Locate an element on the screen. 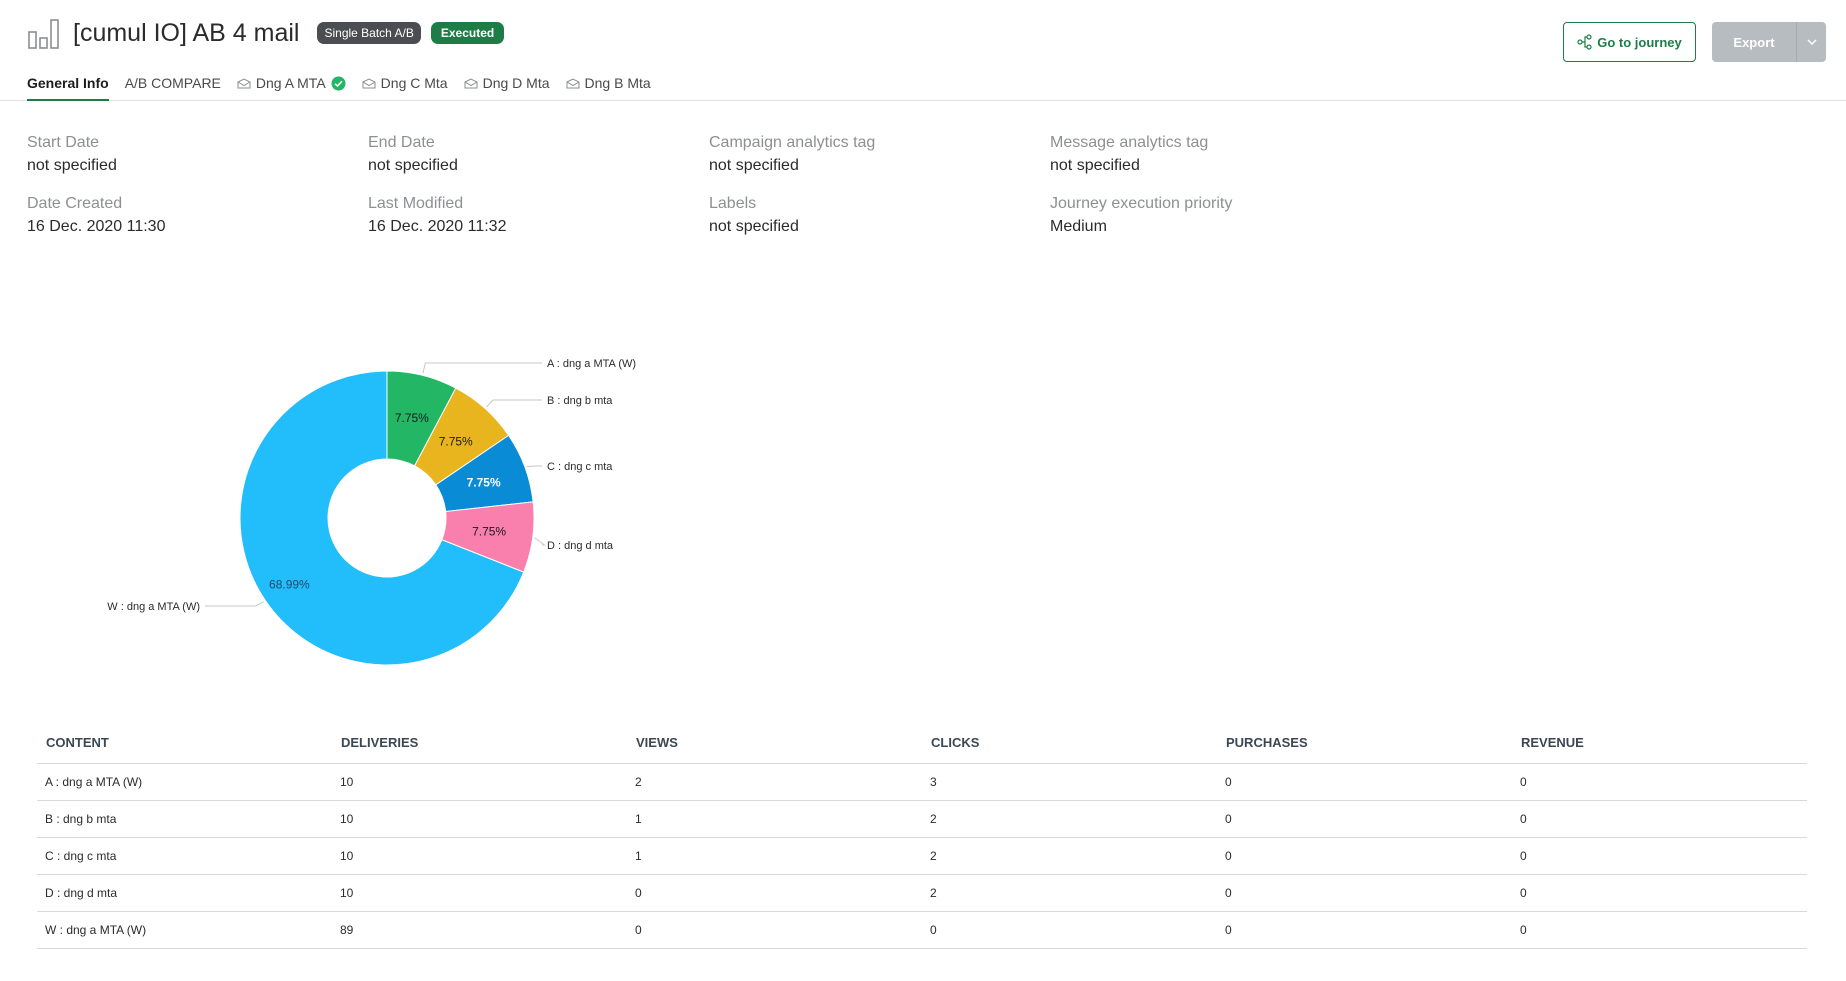 The height and width of the screenshot is (981, 1846). field-label: Last Modified is located at coordinates (416, 203).